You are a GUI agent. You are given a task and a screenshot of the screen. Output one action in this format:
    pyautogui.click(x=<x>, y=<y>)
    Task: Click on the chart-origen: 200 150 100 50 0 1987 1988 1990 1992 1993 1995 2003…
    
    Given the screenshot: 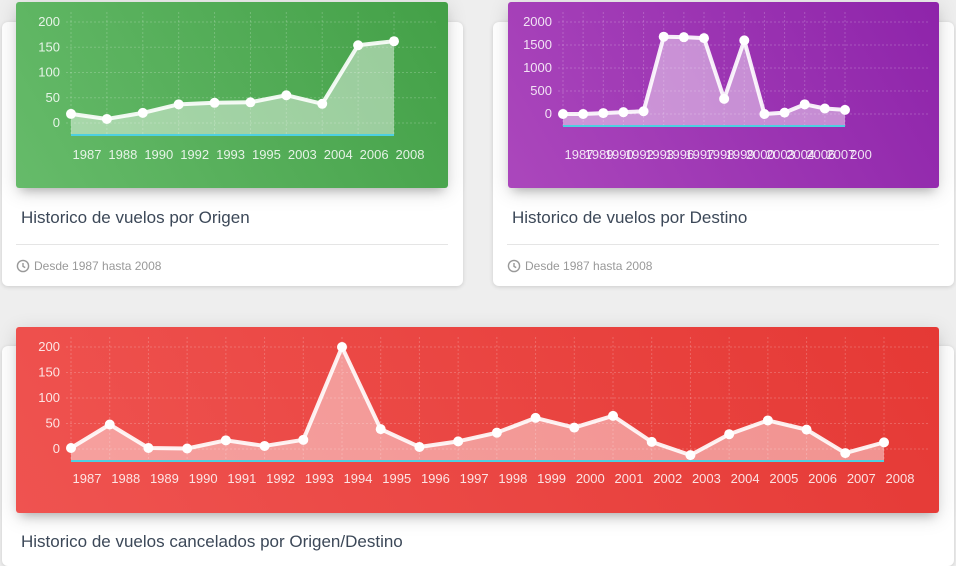 What is the action you would take?
    pyautogui.click(x=238, y=87)
    